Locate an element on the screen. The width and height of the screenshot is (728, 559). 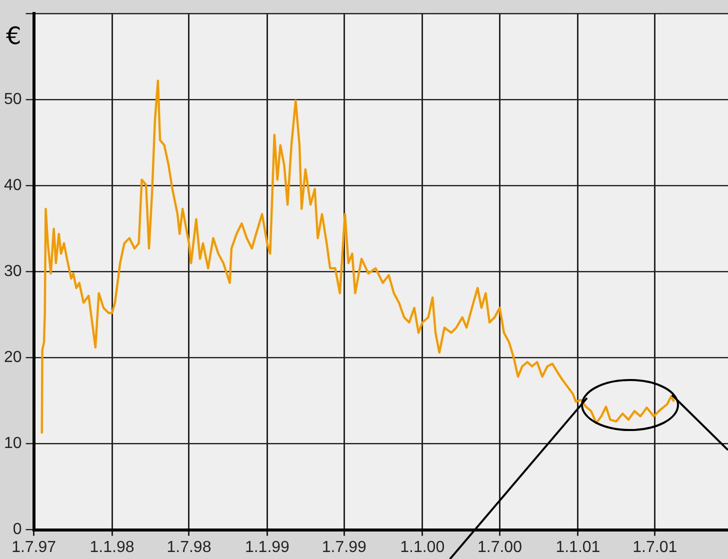
y-tick-label: 30 is located at coordinates (13, 271).